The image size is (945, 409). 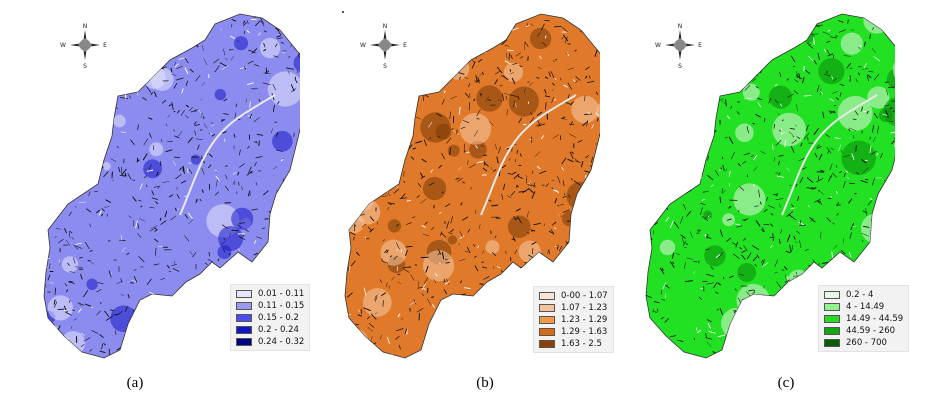 What do you see at coordinates (278, 317) in the screenshot?
I see `legend-label: 0.15 - 0.2` at bounding box center [278, 317].